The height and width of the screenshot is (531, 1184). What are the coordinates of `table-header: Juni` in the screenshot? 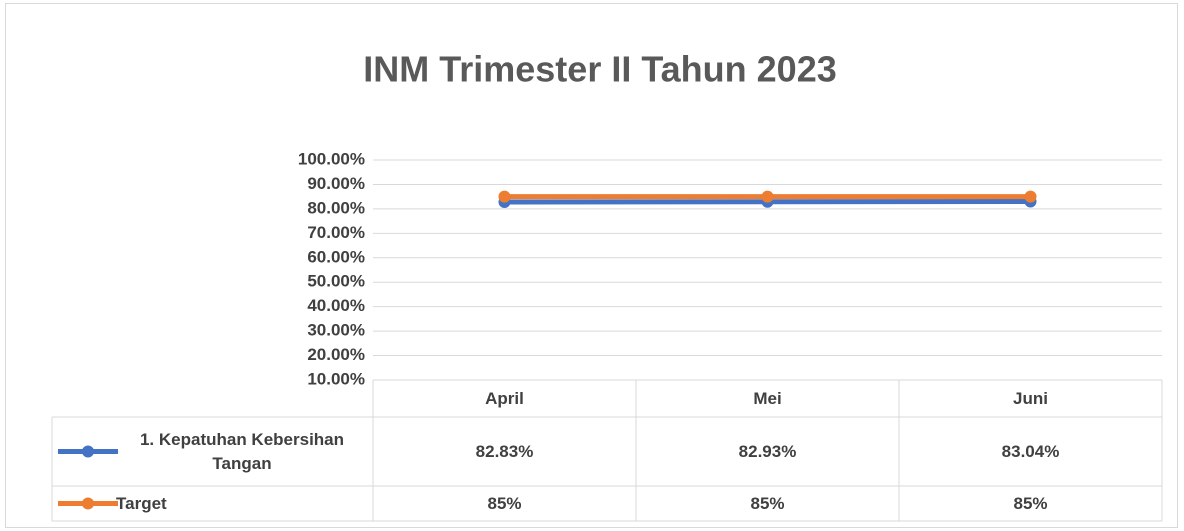 It's located at (1030, 398).